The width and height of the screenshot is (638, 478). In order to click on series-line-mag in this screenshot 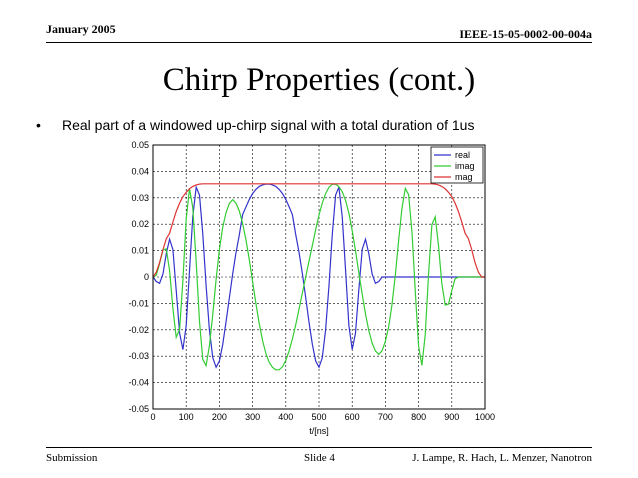, I will do `click(318, 230)`.